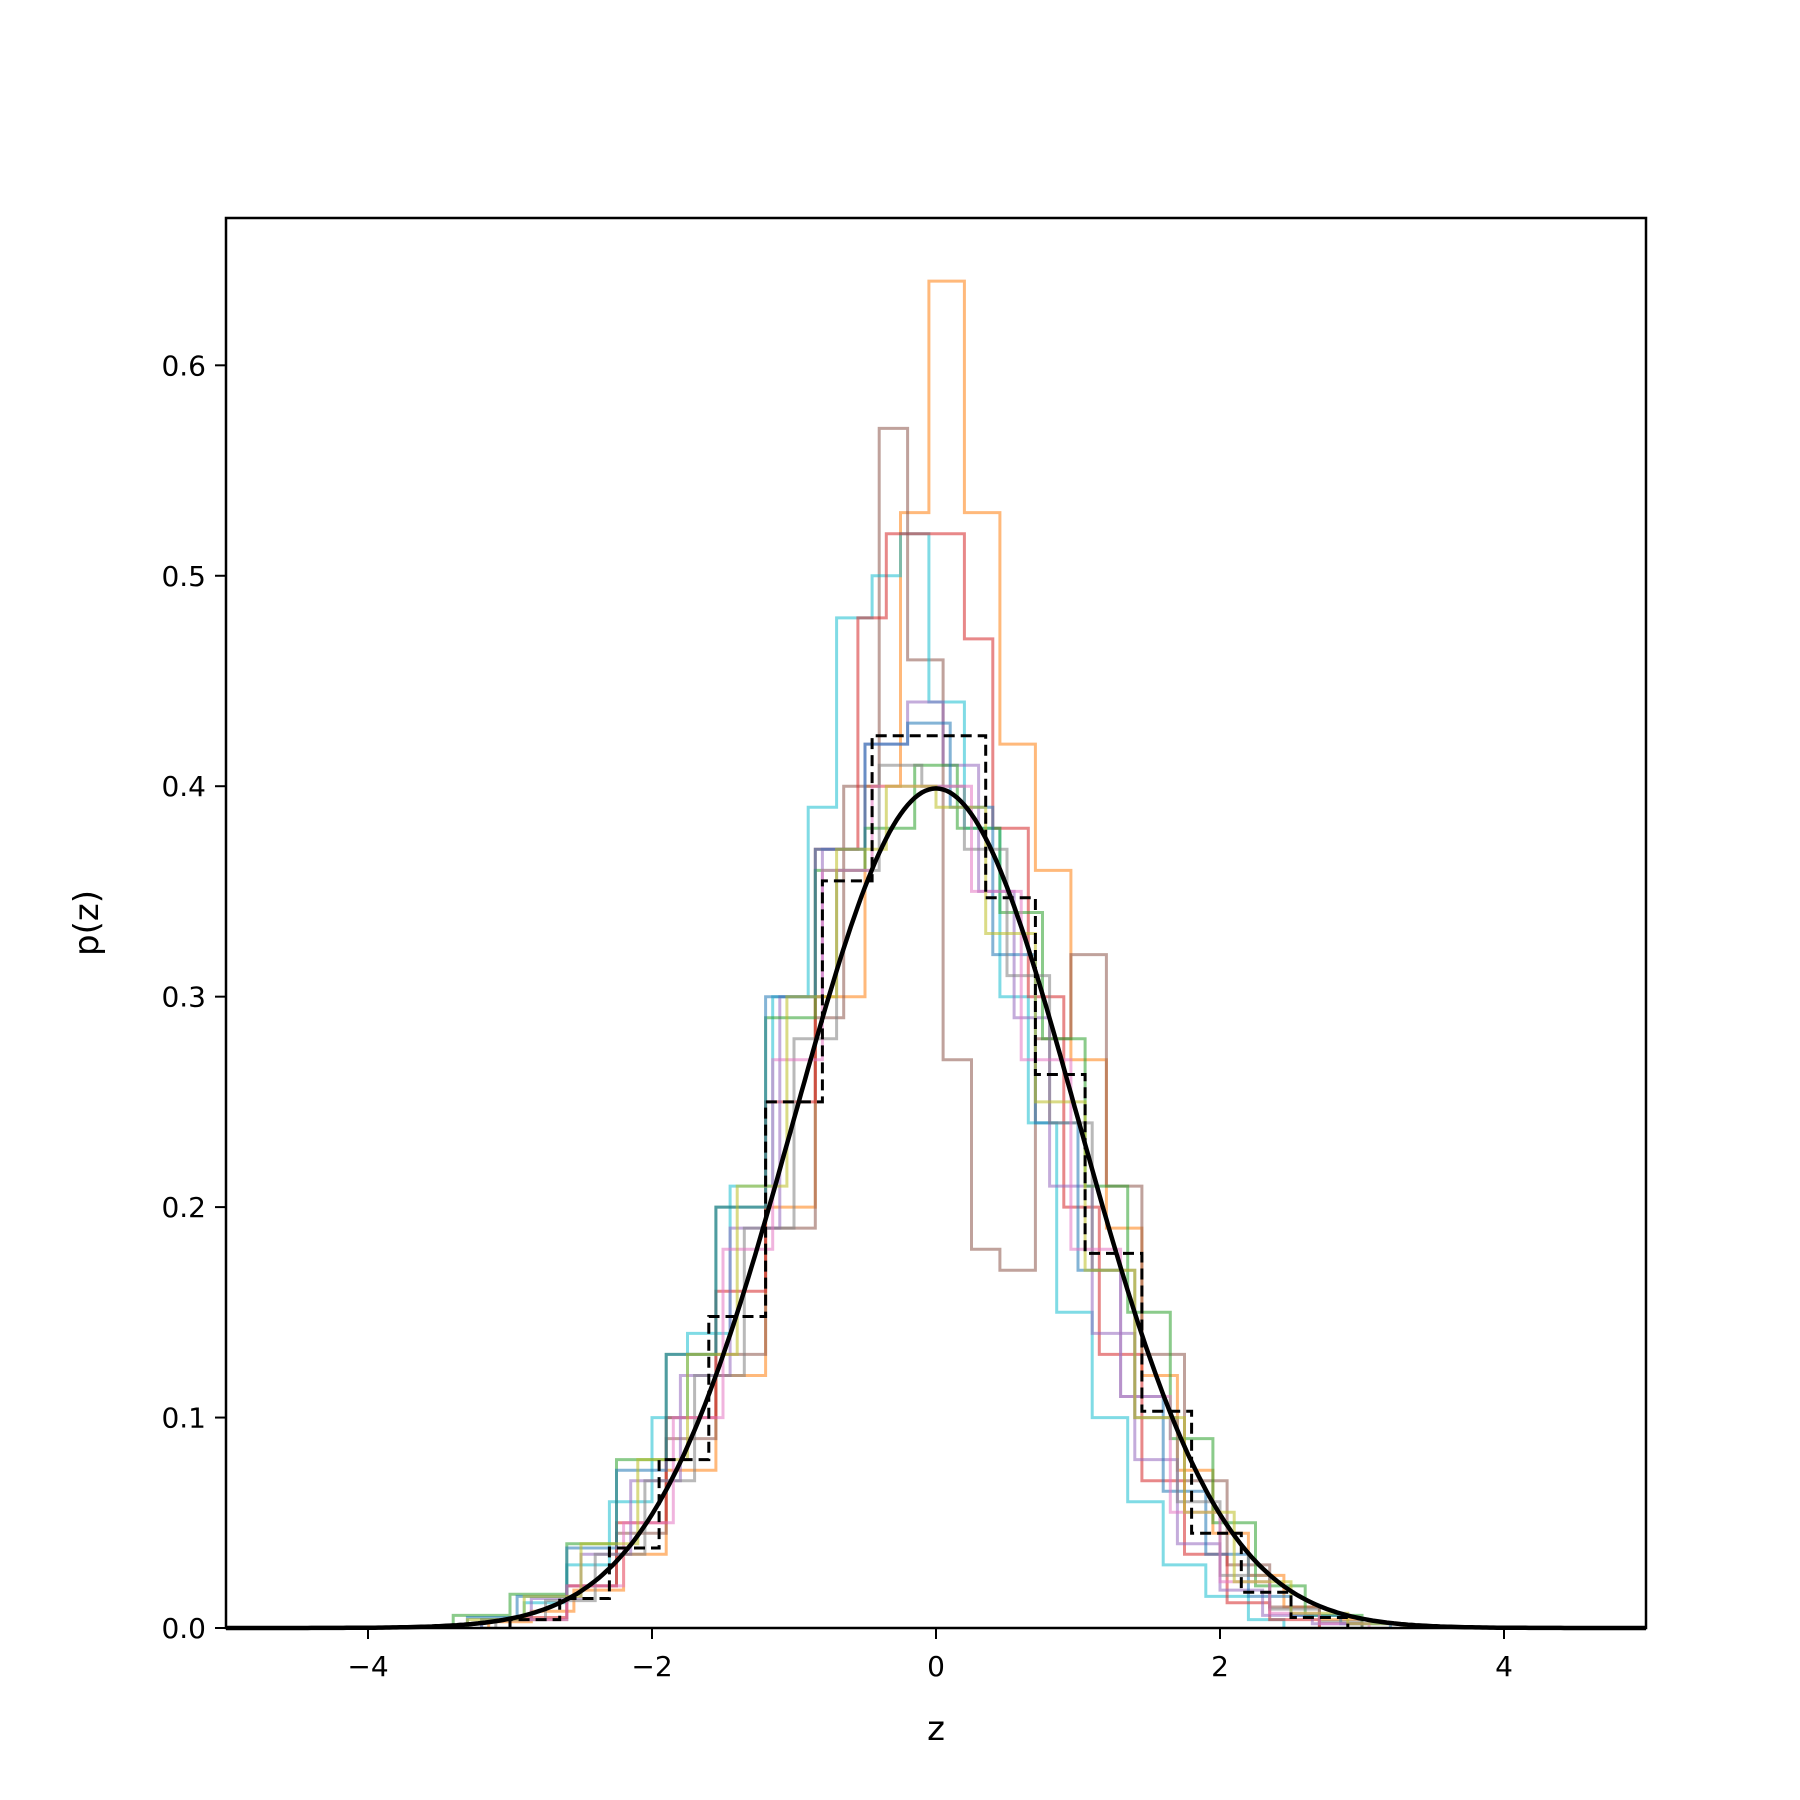  I want to click on x-tick-label: −2, so click(651, 1666).